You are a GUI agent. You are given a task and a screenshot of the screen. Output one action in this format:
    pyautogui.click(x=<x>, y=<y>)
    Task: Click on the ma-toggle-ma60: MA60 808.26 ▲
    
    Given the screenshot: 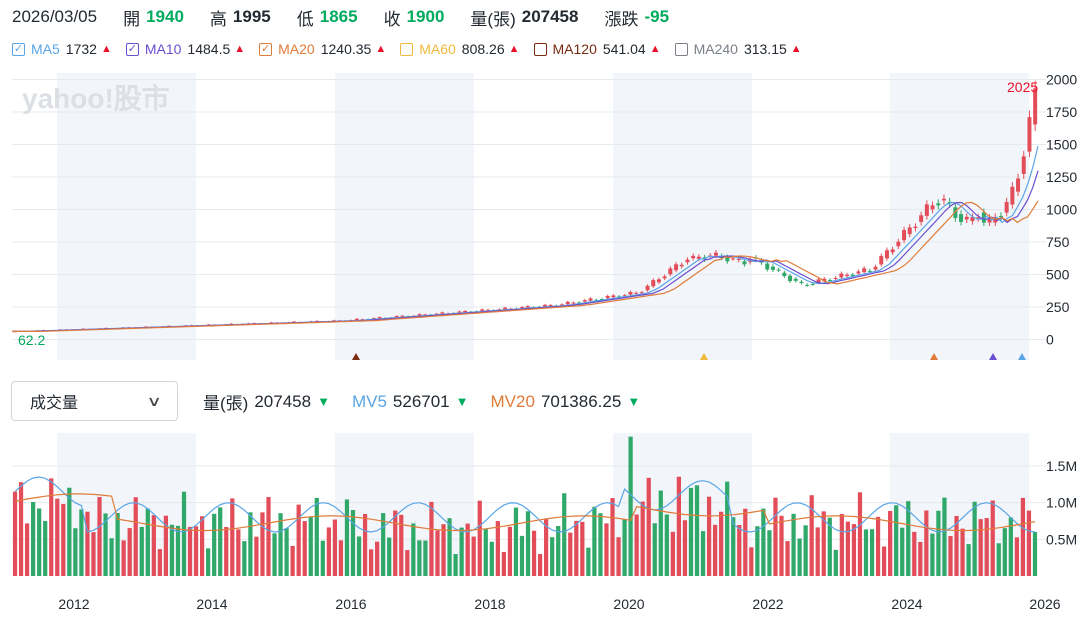 What is the action you would take?
    pyautogui.click(x=460, y=49)
    